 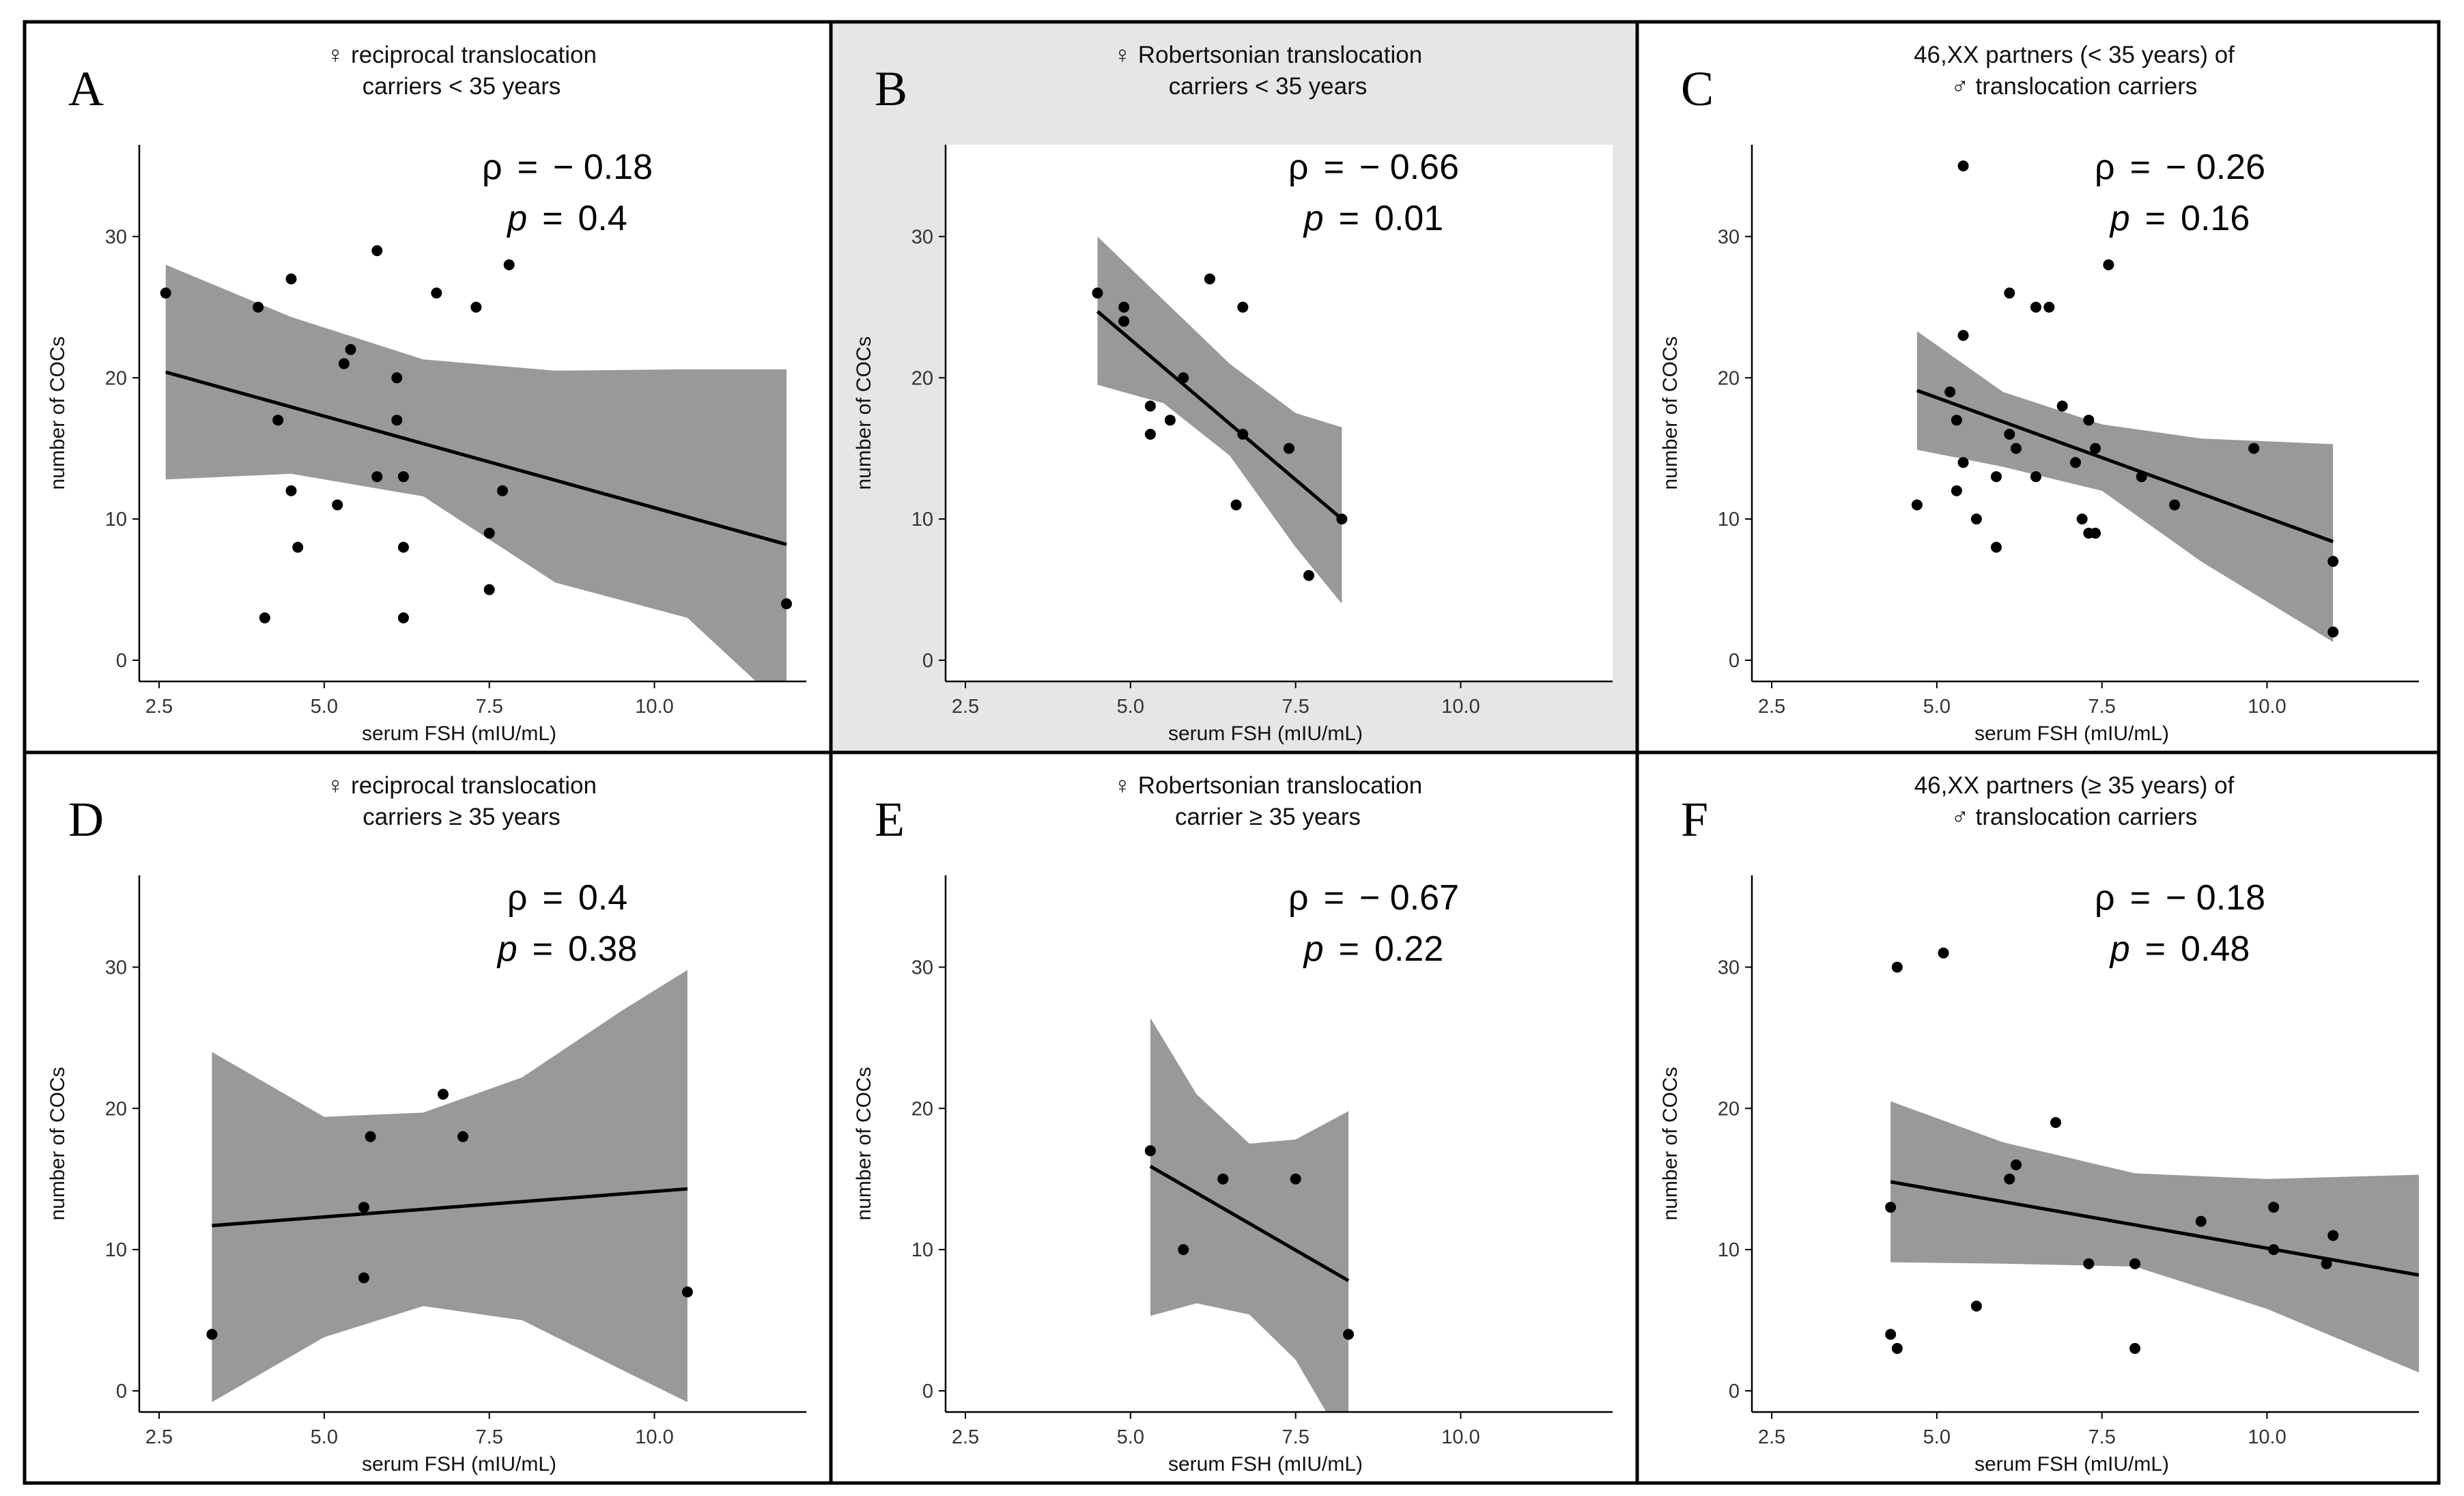 What do you see at coordinates (2215, 949) in the screenshot?
I see `p-value: 0.48` at bounding box center [2215, 949].